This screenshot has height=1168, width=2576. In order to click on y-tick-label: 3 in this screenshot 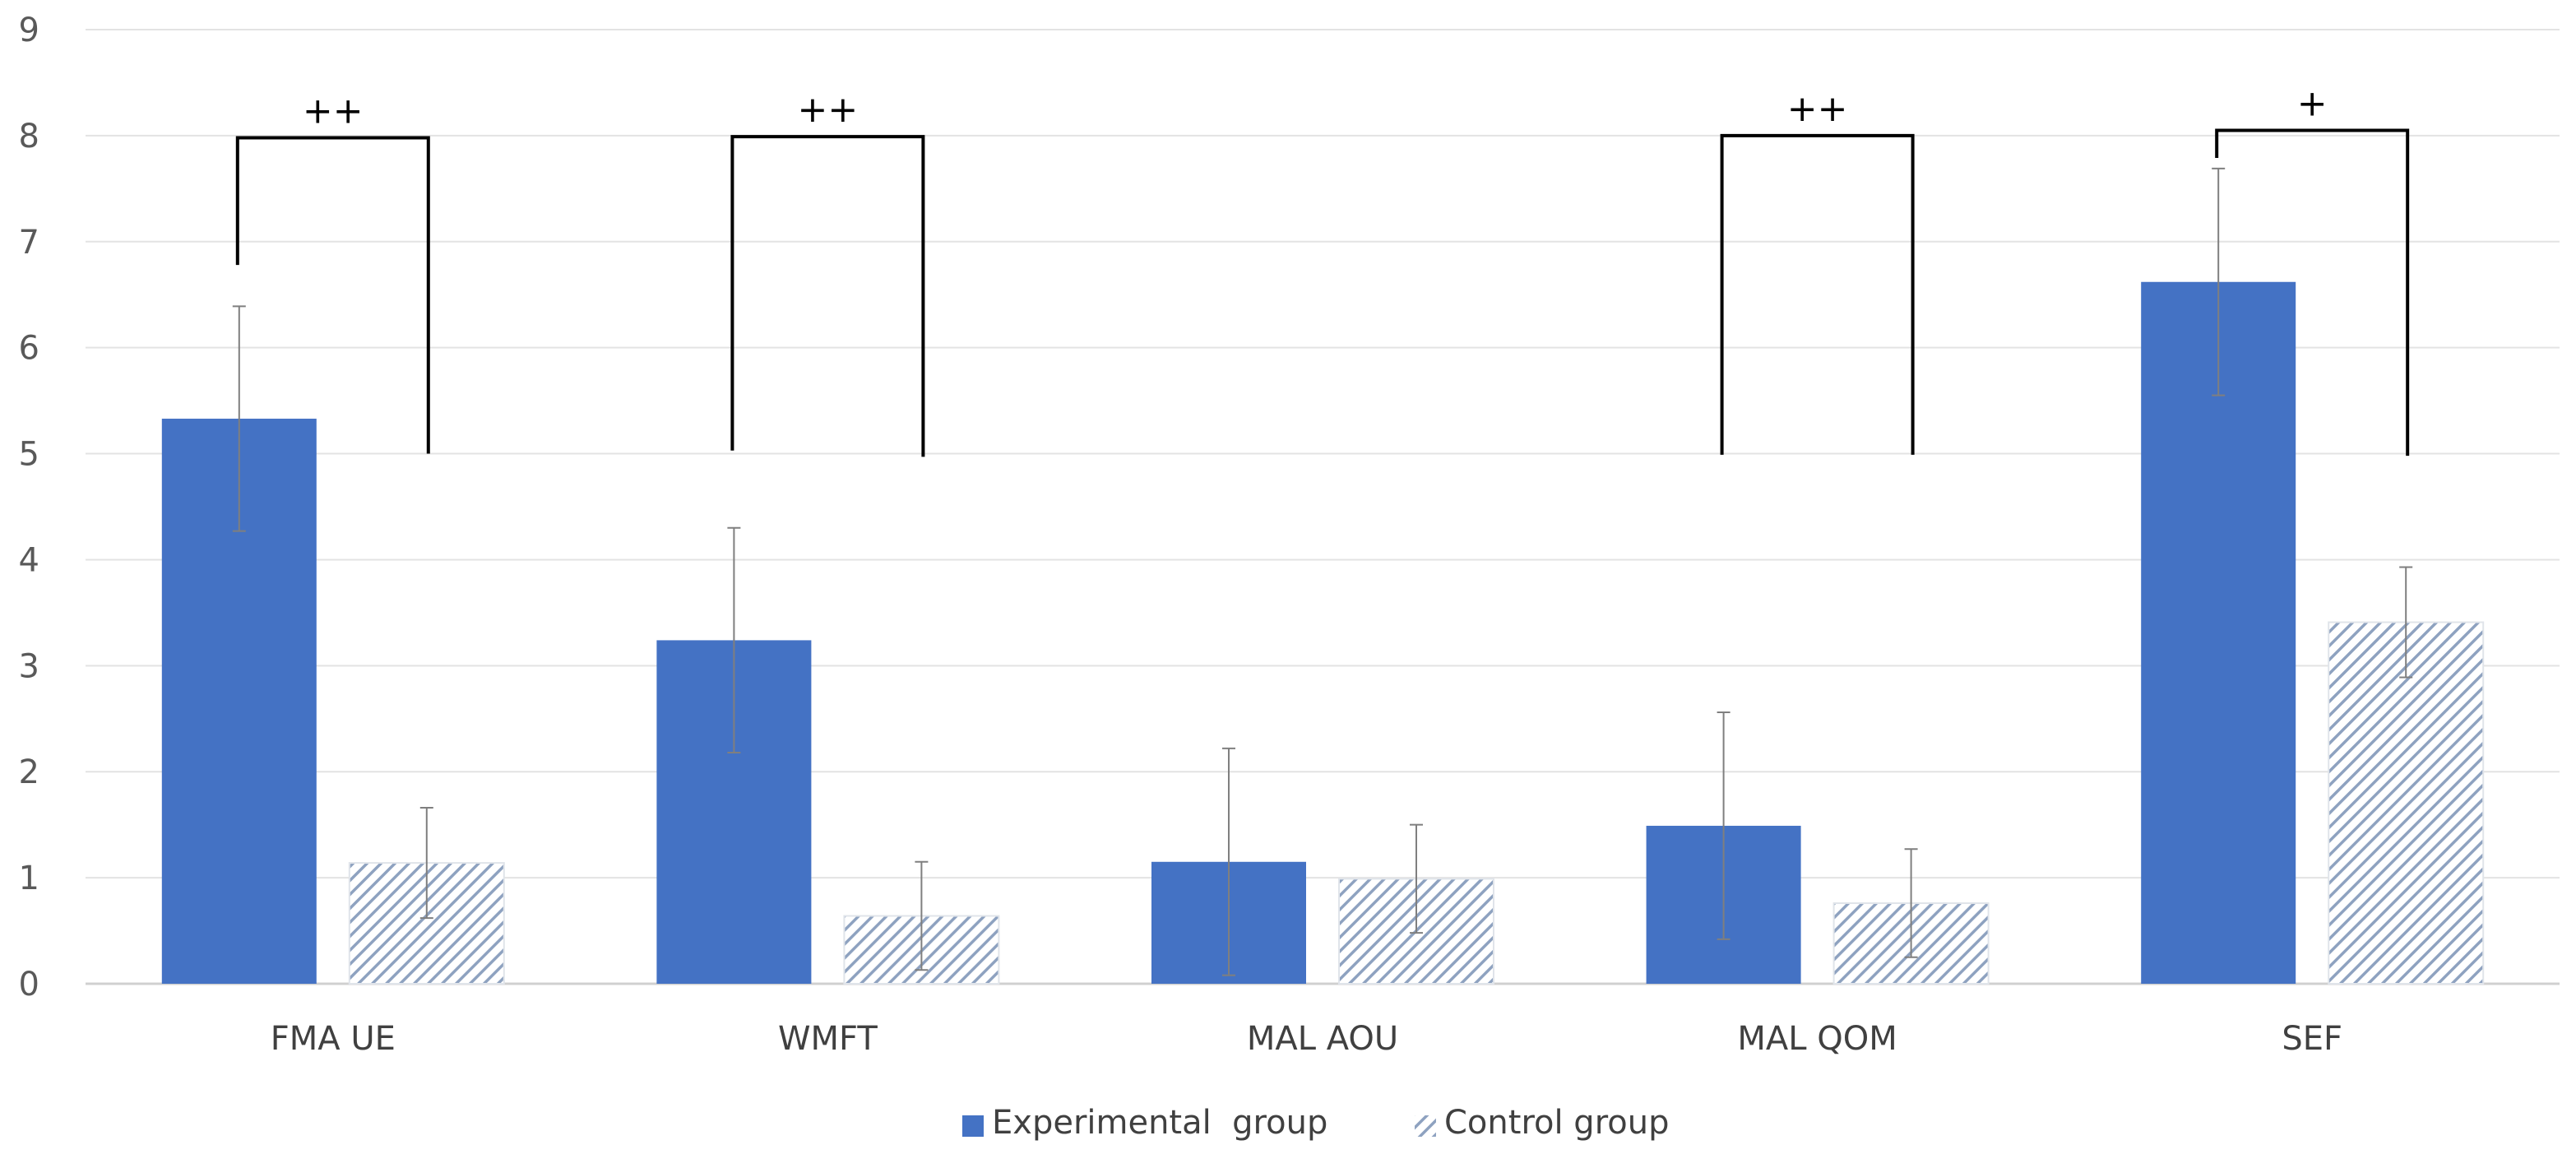, I will do `click(29, 666)`.